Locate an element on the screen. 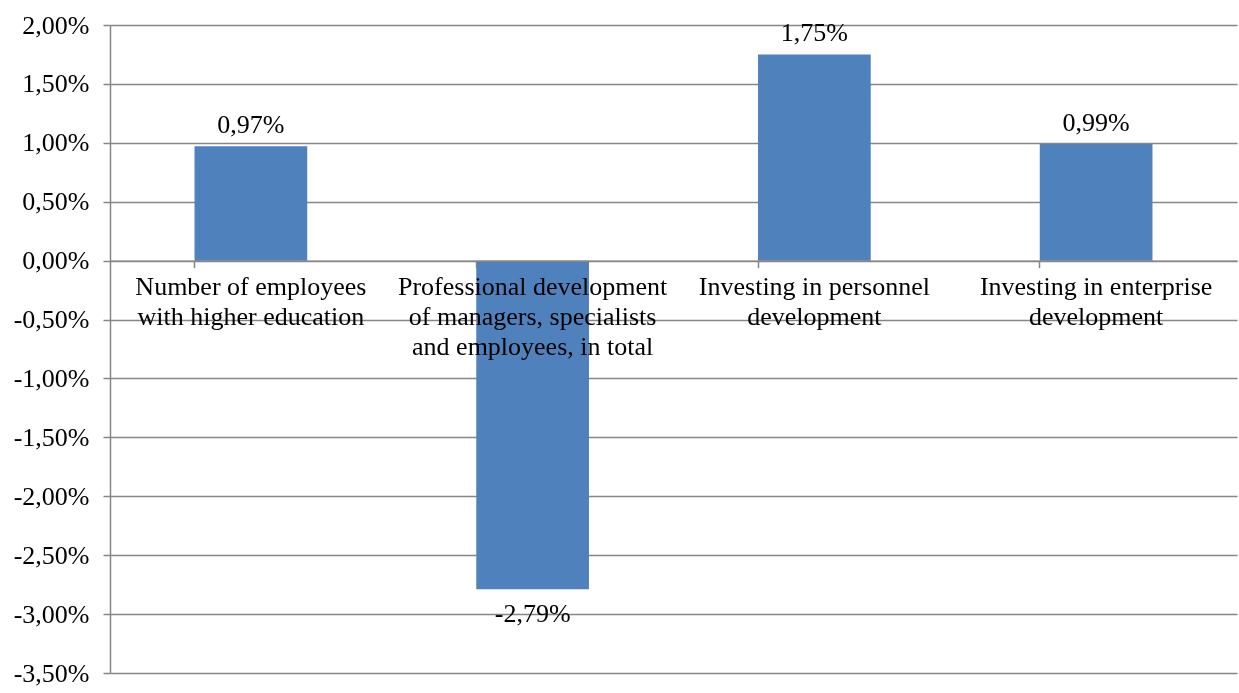 Image resolution: width=1239 pixels, height=693 pixels. y-tick-label: -2,00% is located at coordinates (51, 496).